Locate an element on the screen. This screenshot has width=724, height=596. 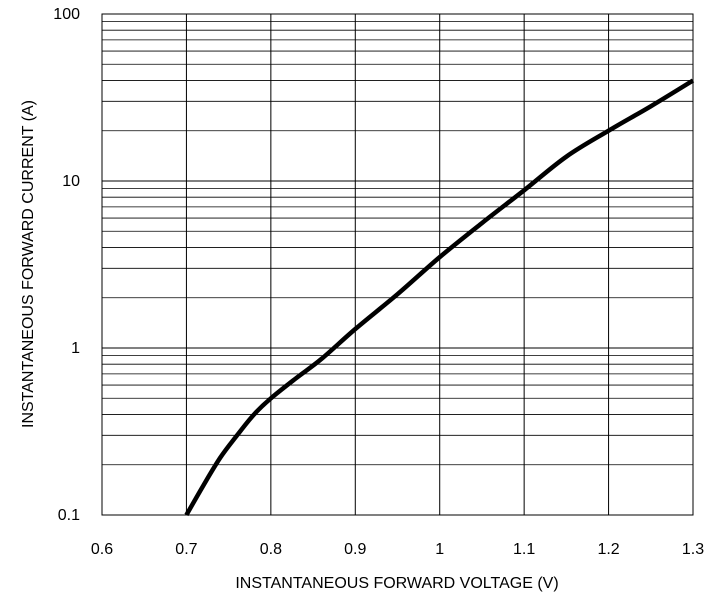
x-tick-label: 1.1 is located at coordinates (524, 549).